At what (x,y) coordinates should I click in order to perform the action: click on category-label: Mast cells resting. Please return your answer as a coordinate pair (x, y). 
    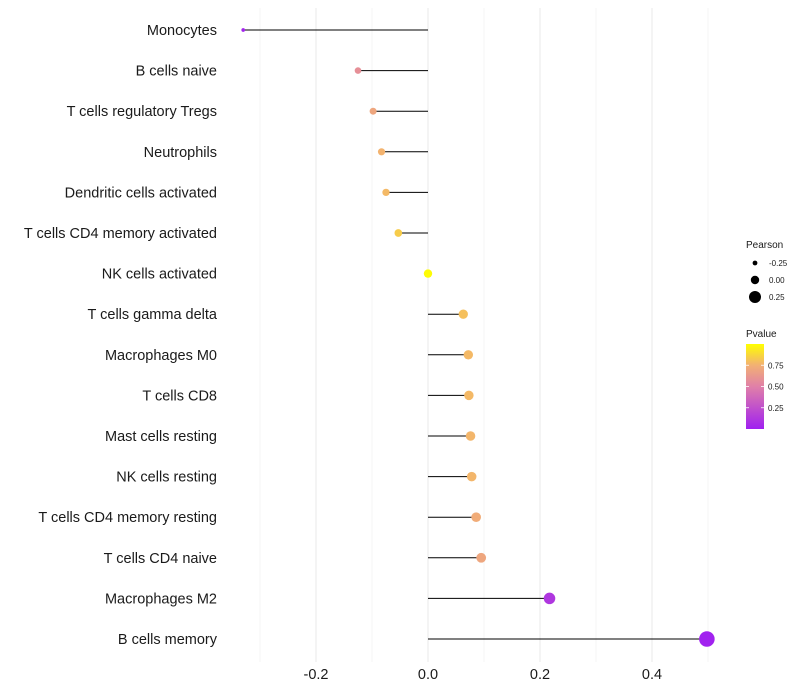
    Looking at the image, I should click on (161, 437).